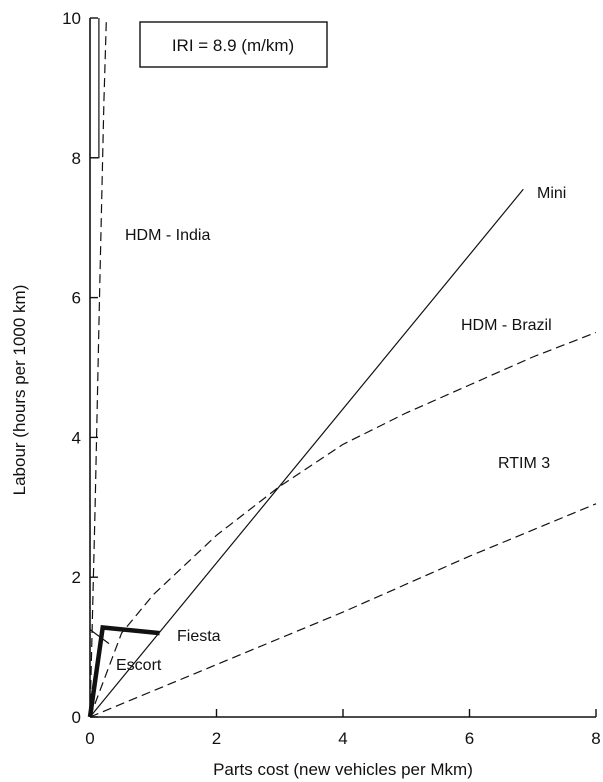  Describe the element at coordinates (167, 235) in the screenshot. I see `series-label-hdm-india: HDM - India` at that location.